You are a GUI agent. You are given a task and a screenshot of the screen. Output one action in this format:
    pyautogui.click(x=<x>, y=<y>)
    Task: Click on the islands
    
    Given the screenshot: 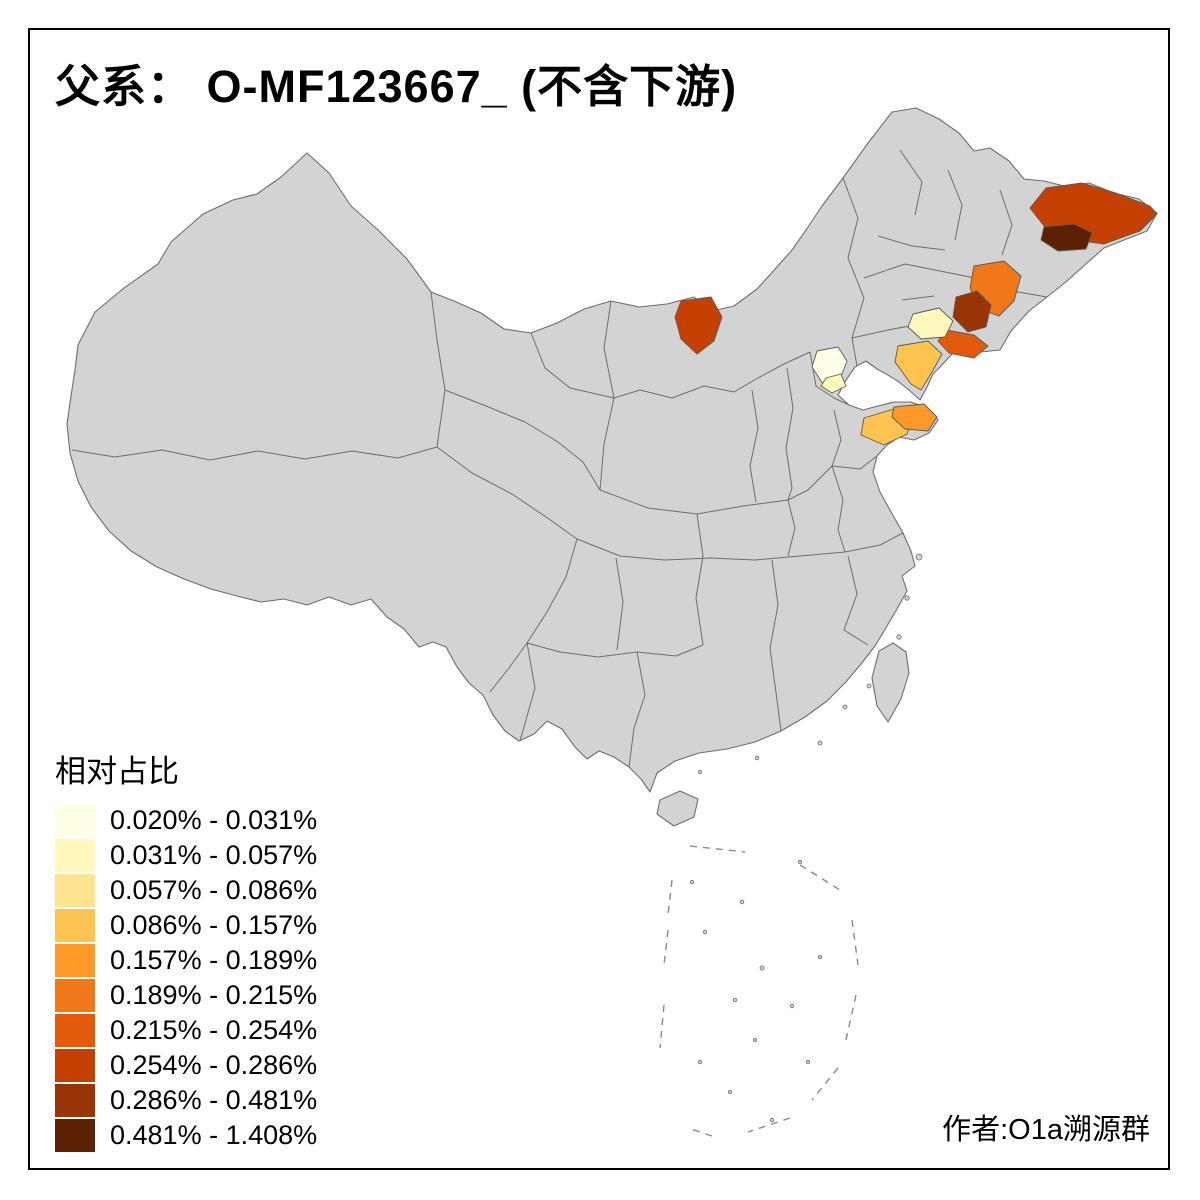 What is the action you would take?
    pyautogui.click(x=789, y=690)
    